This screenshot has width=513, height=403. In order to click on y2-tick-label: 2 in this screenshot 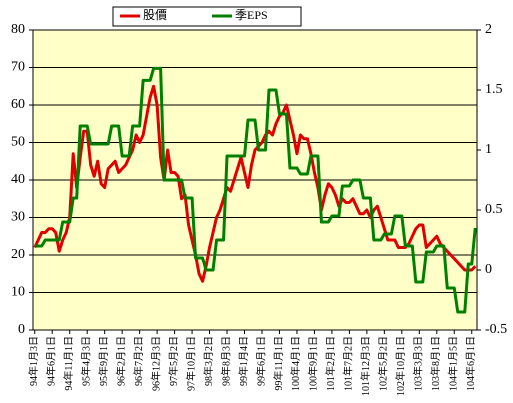, I will do `click(488, 29)`.